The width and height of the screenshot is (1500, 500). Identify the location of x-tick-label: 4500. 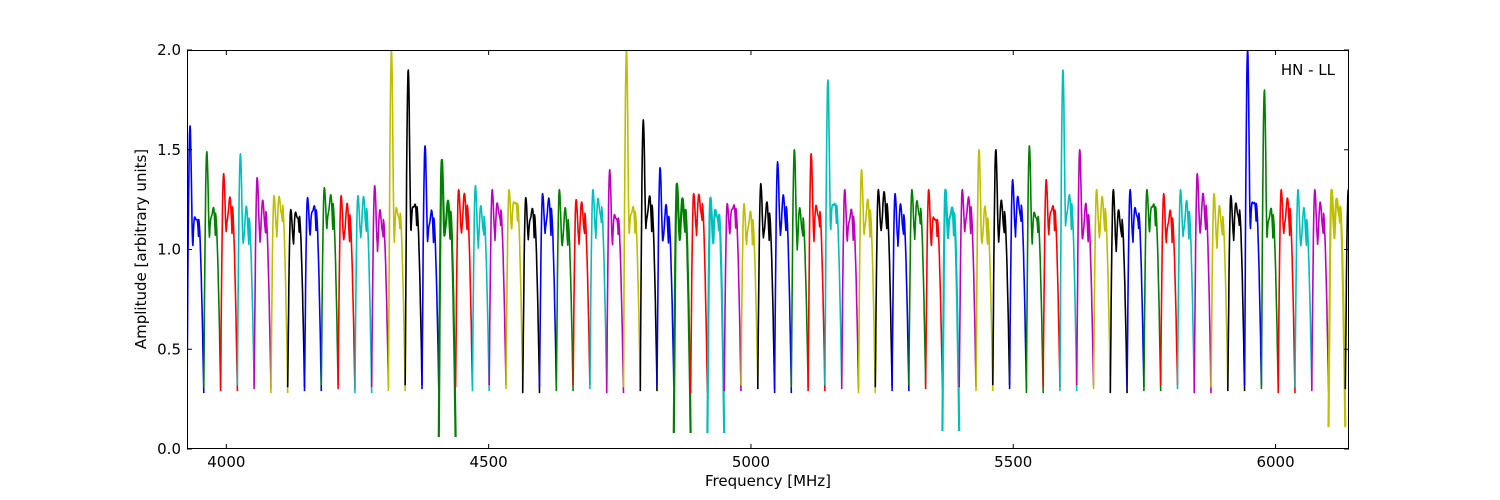
(489, 462).